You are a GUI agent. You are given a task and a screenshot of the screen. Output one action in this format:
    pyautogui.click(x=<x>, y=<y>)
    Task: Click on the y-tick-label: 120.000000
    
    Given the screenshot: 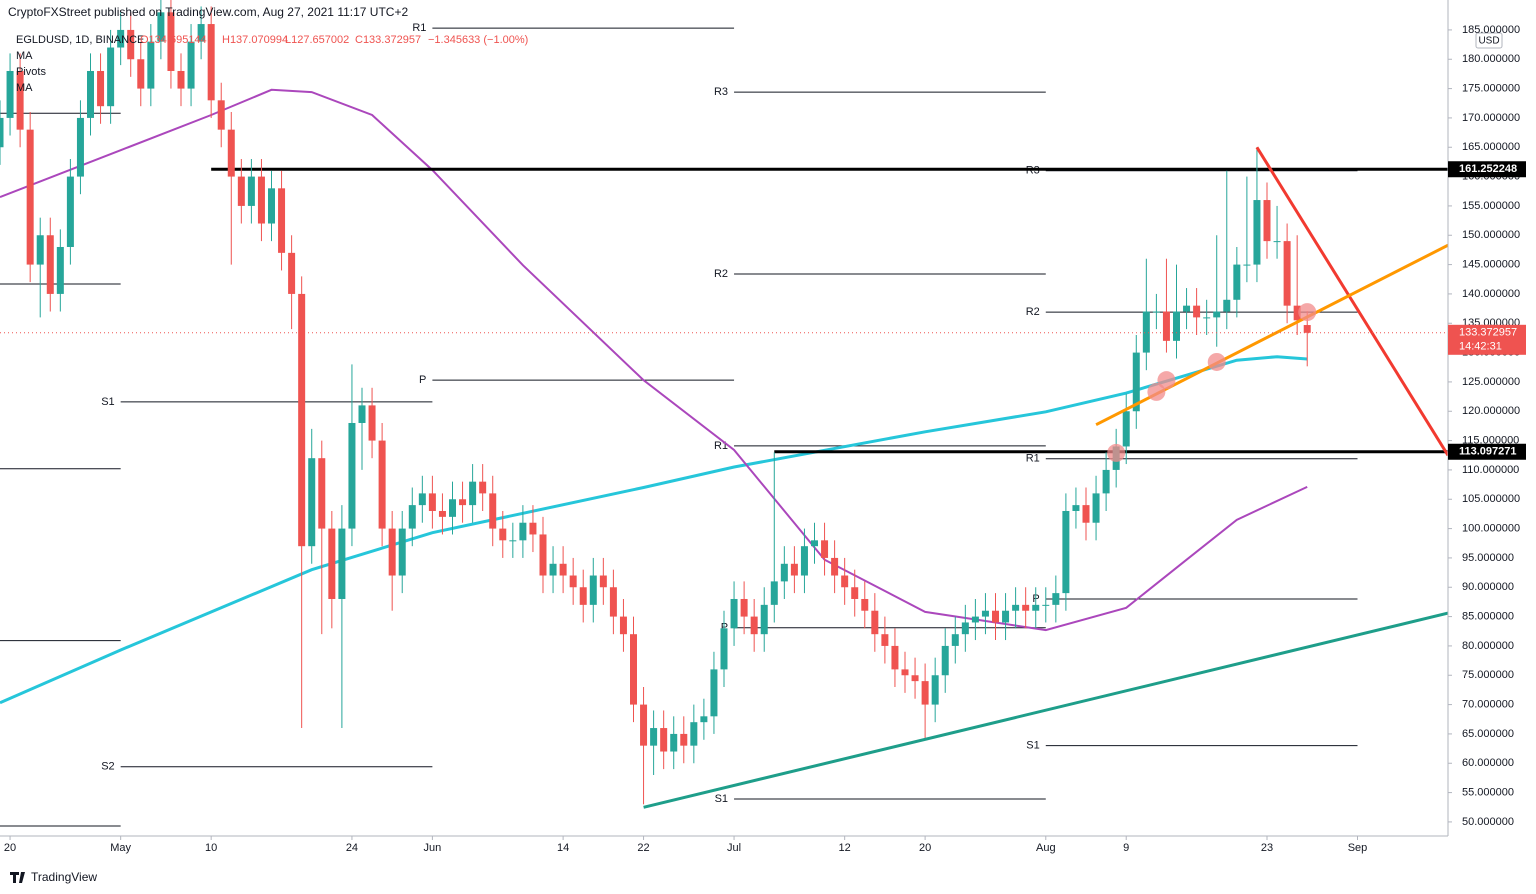 What is the action you would take?
    pyautogui.click(x=1491, y=411)
    